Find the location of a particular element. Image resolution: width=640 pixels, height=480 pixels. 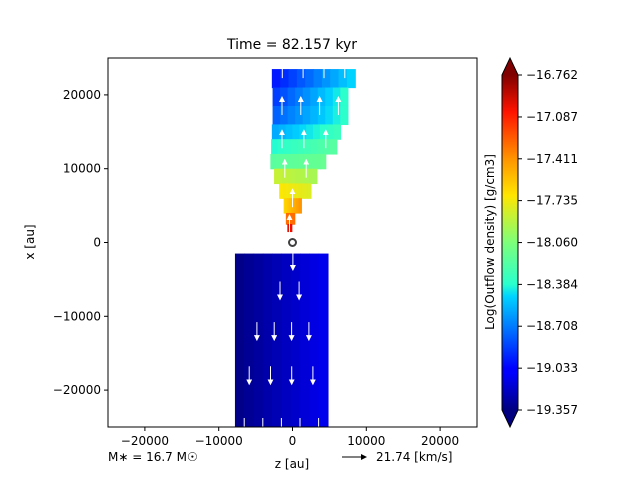

colorbar-tick-label: −18.708 is located at coordinates (552, 326).